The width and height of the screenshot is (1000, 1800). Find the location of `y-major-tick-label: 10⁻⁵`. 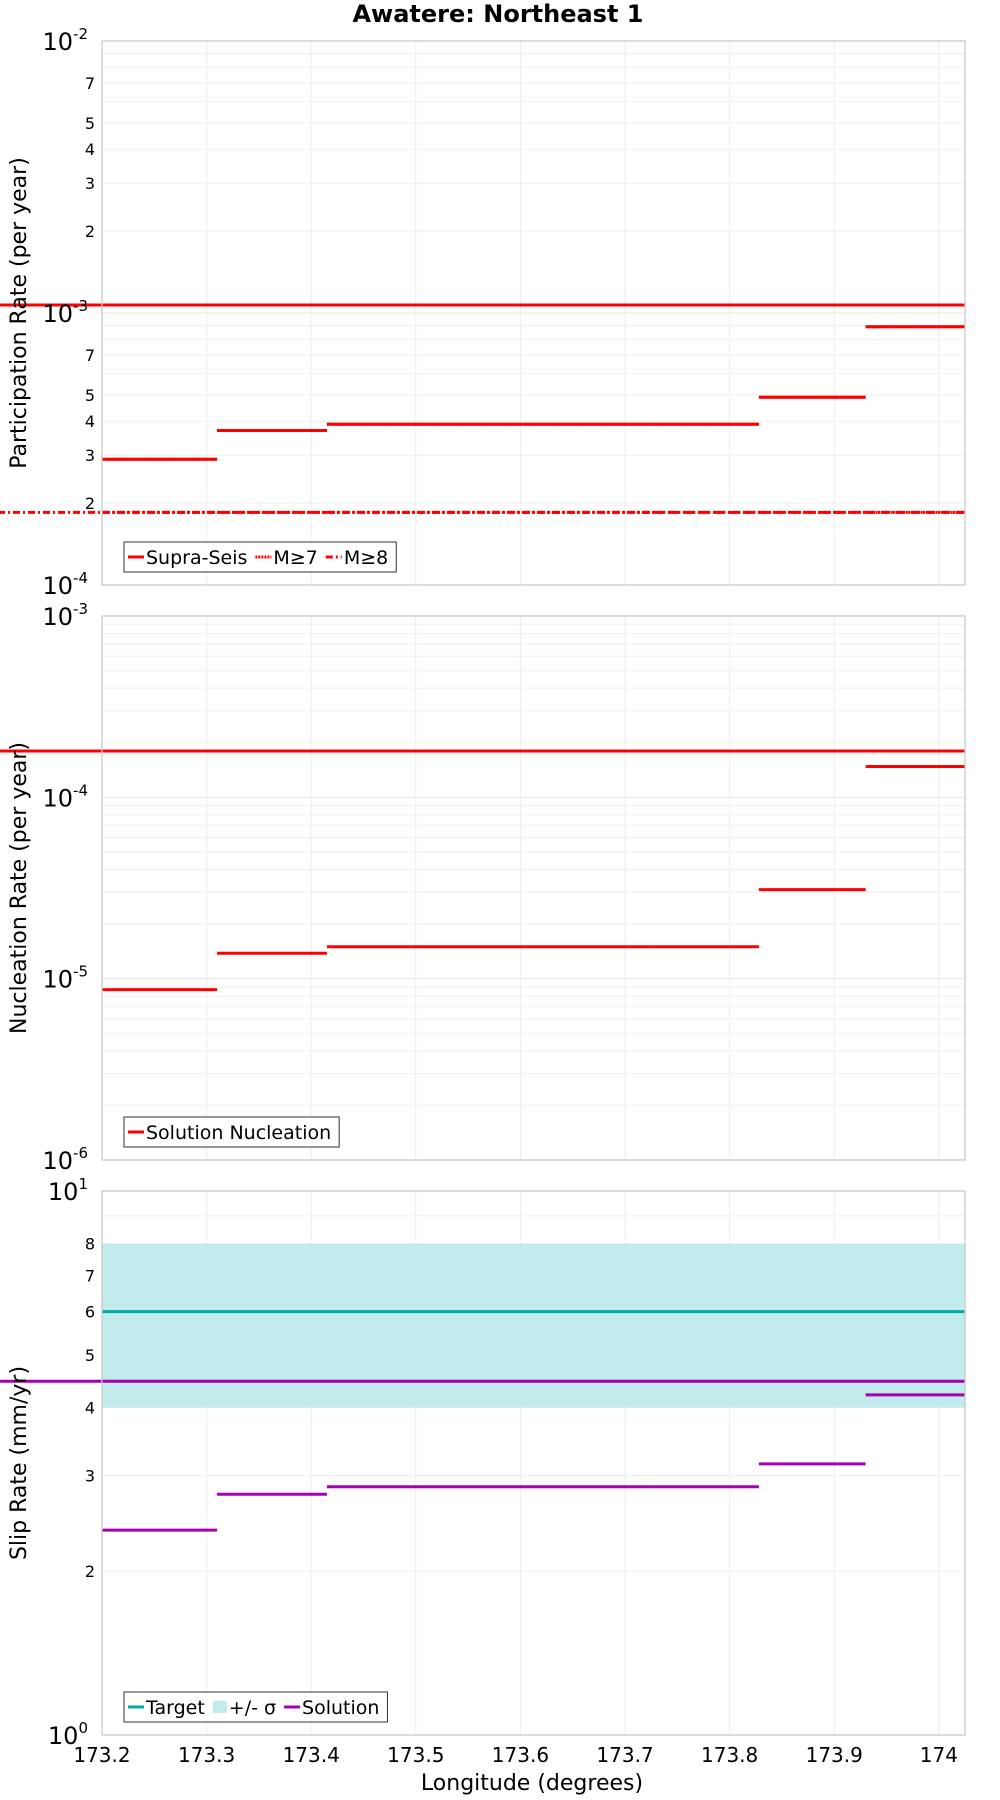

y-major-tick-label: 10⁻⁵ is located at coordinates (65, 978).